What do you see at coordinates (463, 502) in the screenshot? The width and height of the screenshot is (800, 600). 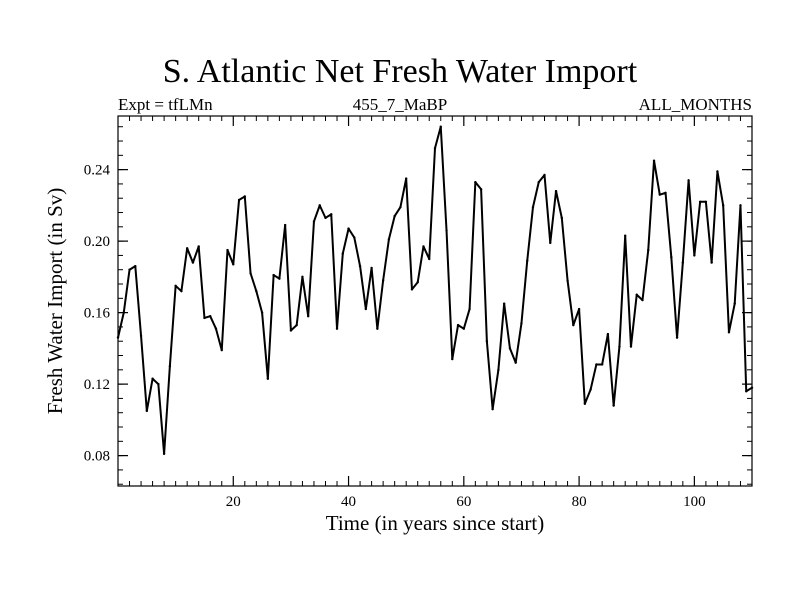 I see `x-tick-label: 60` at bounding box center [463, 502].